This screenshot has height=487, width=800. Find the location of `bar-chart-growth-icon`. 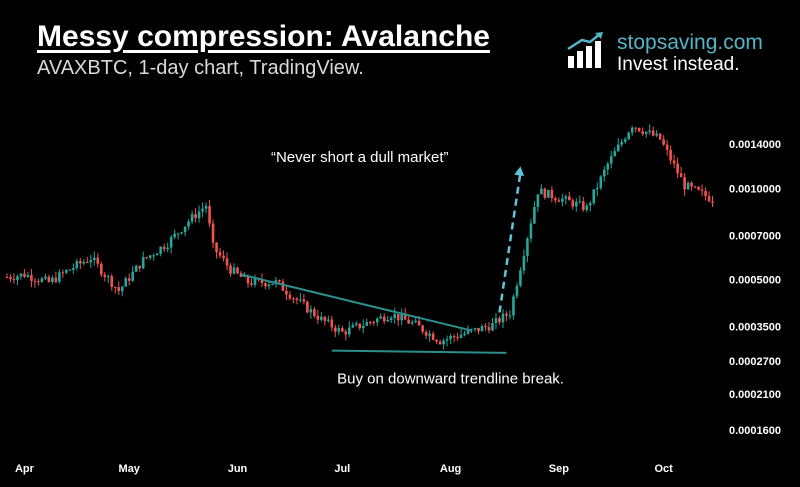

bar-chart-growth-icon is located at coordinates (585, 50).